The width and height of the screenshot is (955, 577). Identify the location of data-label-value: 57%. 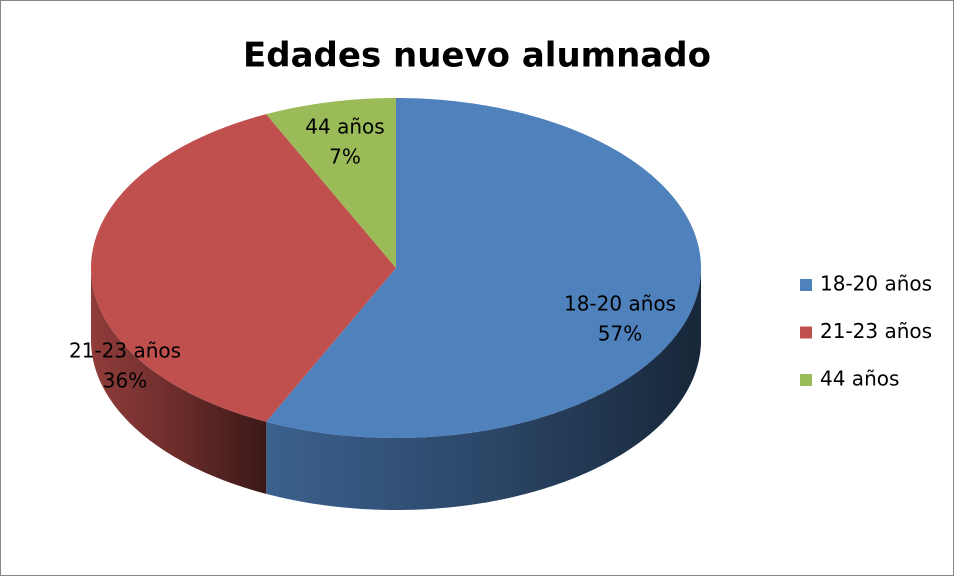
(620, 334).